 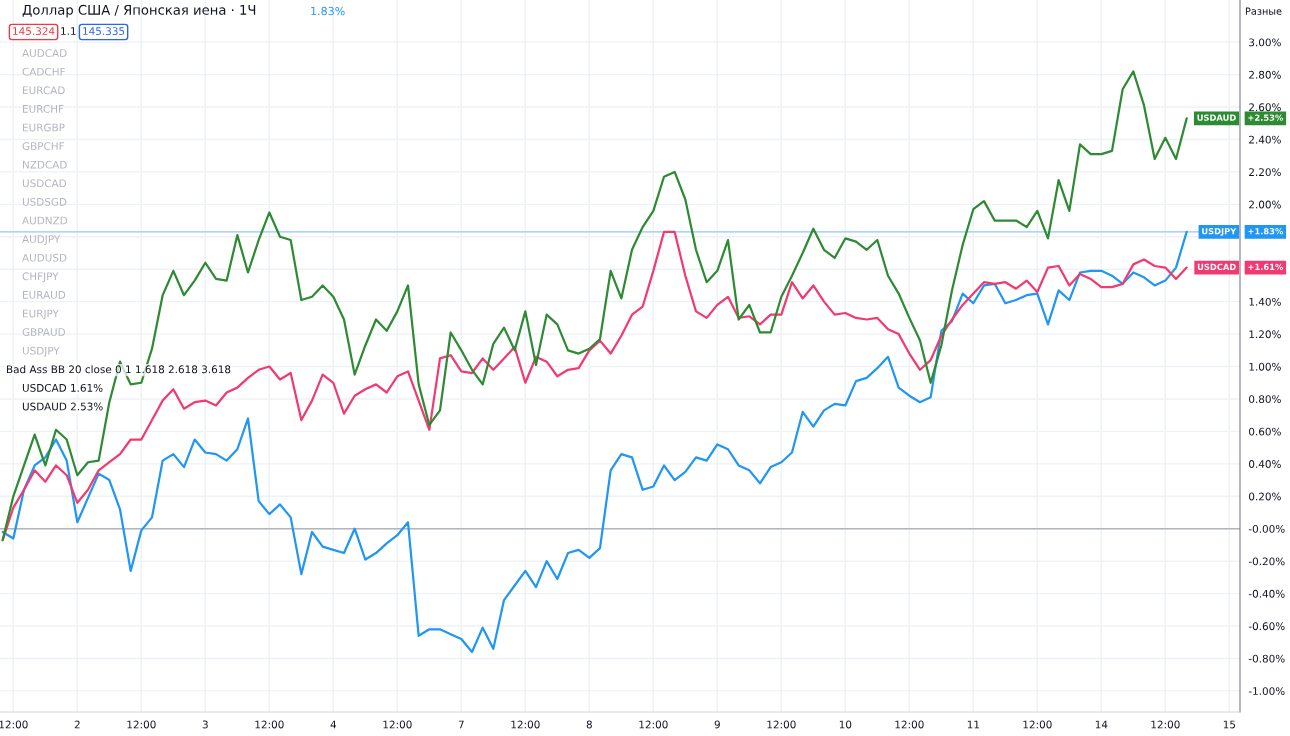 I want to click on annotation: 145.335, so click(x=104, y=31).